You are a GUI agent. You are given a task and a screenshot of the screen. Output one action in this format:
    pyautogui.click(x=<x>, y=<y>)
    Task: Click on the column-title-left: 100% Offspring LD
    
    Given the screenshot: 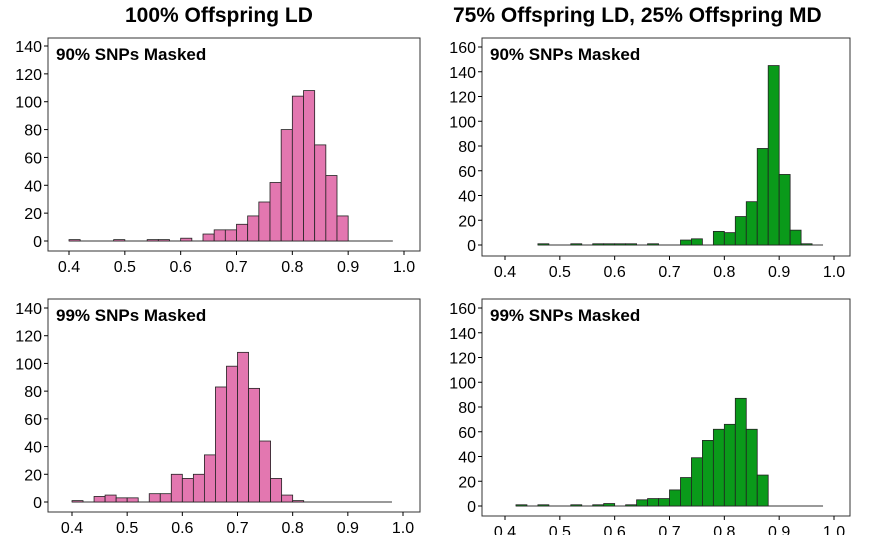 What is the action you would take?
    pyautogui.click(x=219, y=15)
    